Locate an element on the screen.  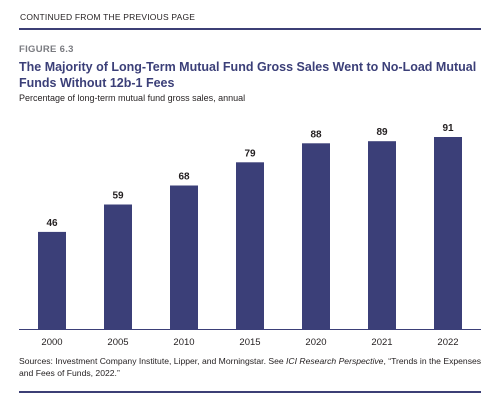
data-label-2015: 79 is located at coordinates (250, 153).